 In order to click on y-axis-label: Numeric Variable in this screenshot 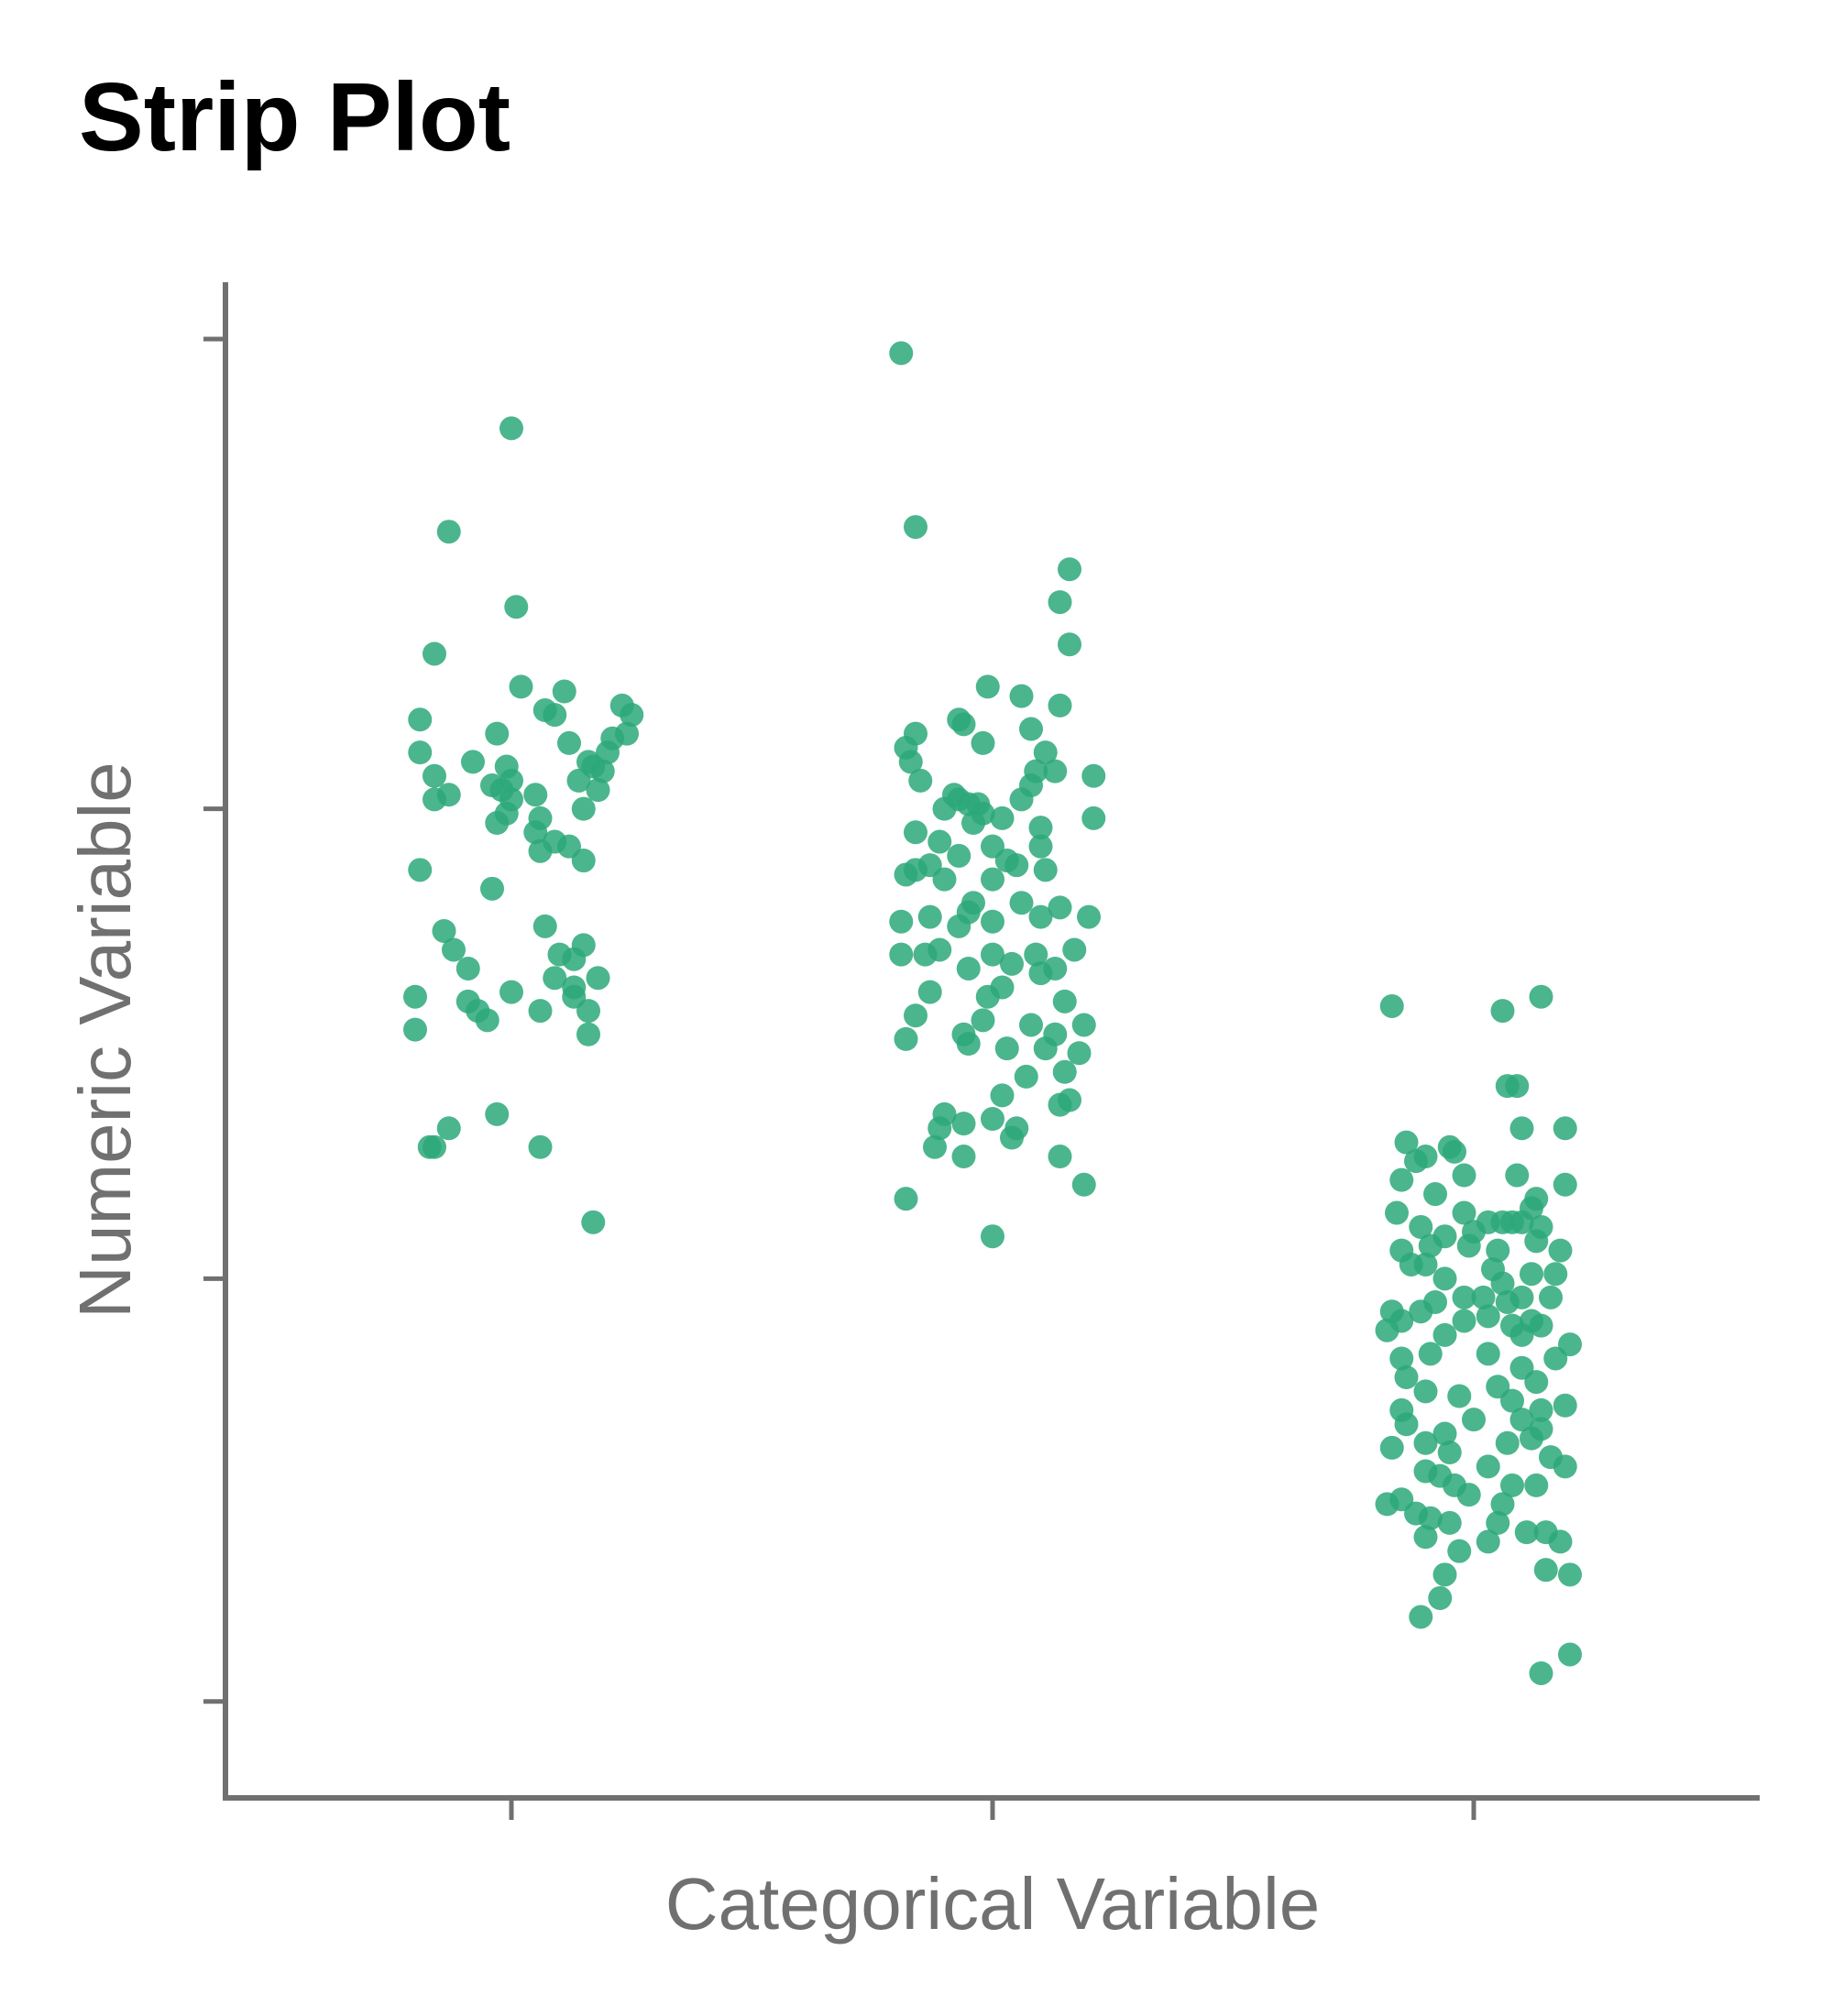, I will do `click(105, 1040)`.